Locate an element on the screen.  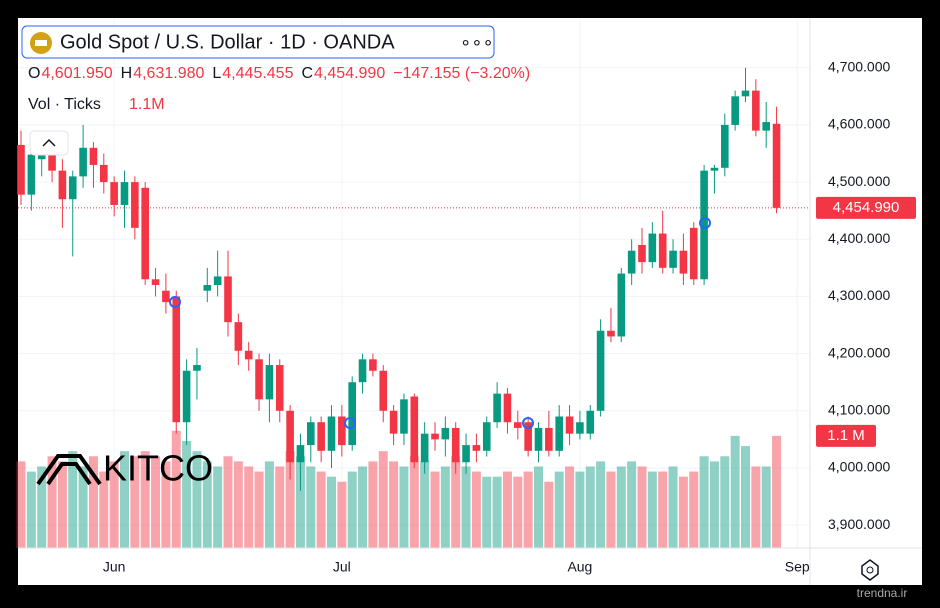
ohlc-value: 4,601.950 is located at coordinates (76, 73).